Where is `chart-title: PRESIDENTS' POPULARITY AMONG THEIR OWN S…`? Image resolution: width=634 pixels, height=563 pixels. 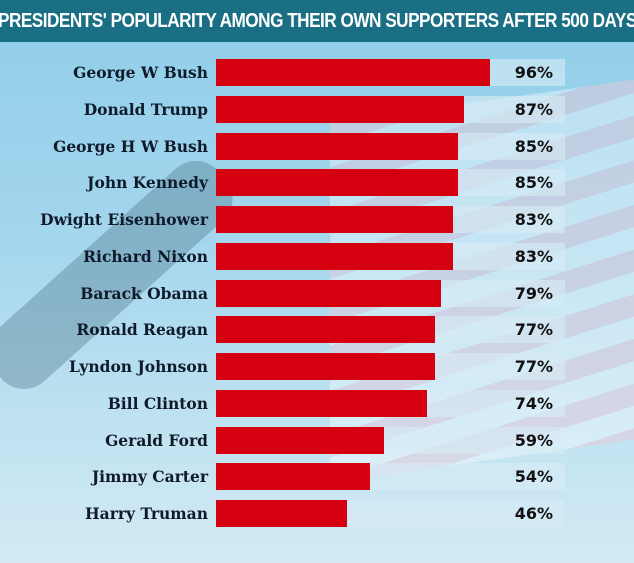
chart-title: PRESIDENTS' POPULARITY AMONG THEIR OWN S… is located at coordinates (317, 20).